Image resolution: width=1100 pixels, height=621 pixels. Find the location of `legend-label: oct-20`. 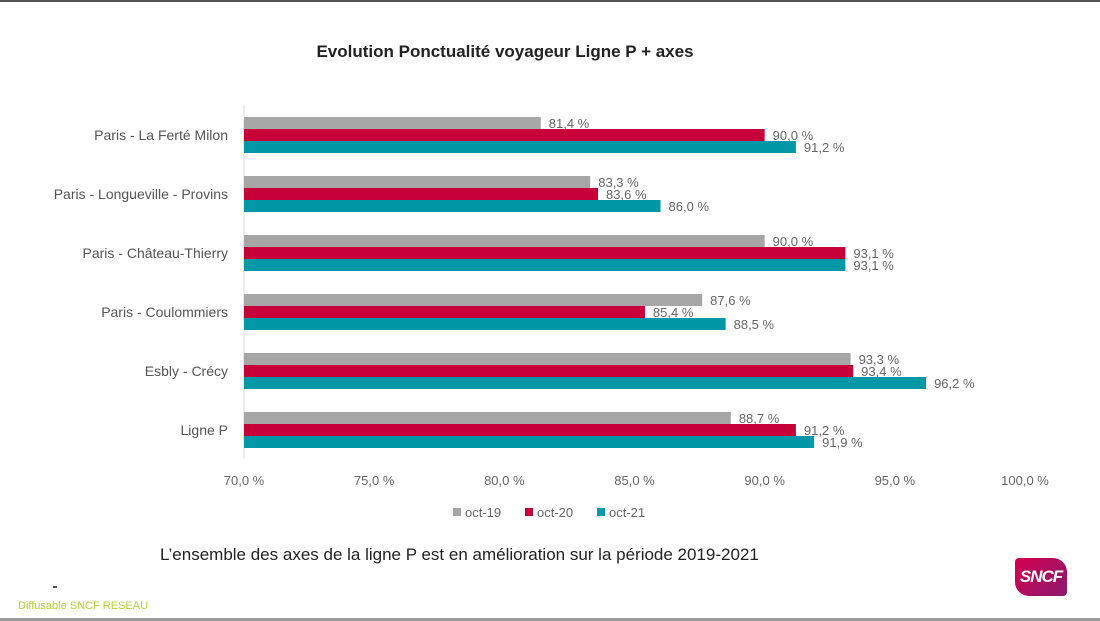

legend-label: oct-20 is located at coordinates (555, 512).